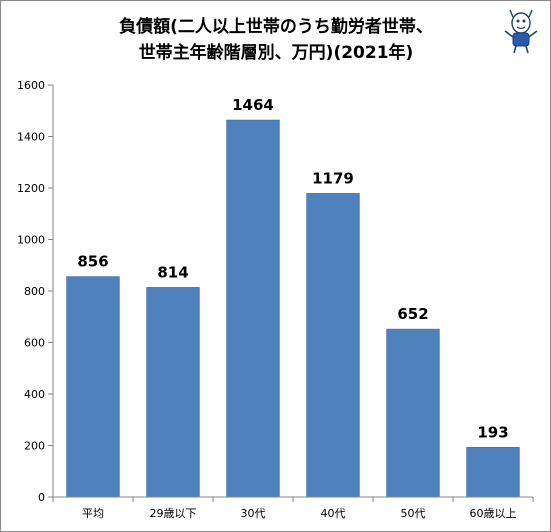  I want to click on y-tick-label: 600, so click(34, 343).